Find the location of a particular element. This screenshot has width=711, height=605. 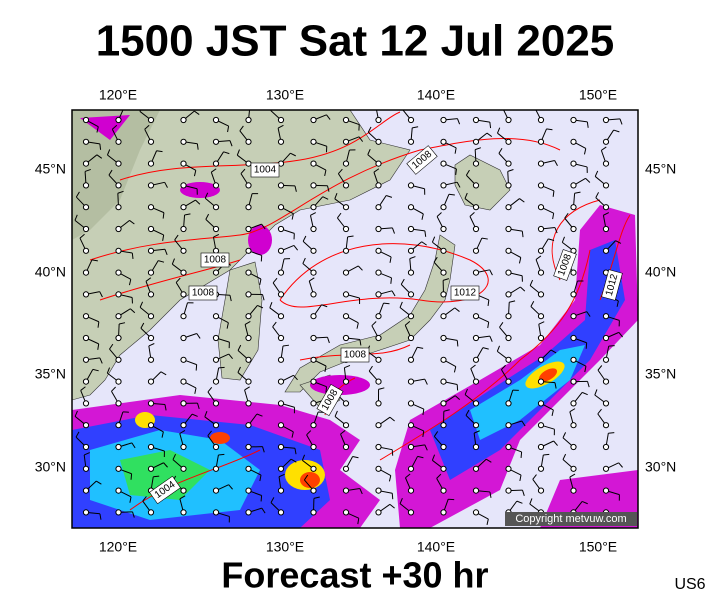

isobar-label-text: 1008 is located at coordinates (355, 355).